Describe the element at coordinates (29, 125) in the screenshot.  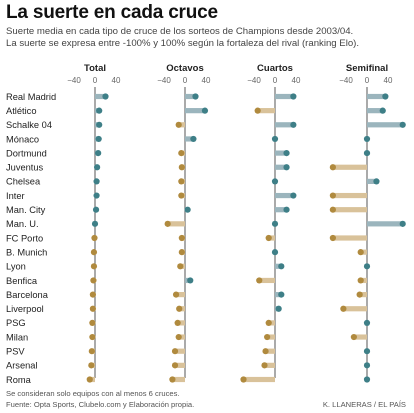
I see `team-label: Schalke 04` at that location.